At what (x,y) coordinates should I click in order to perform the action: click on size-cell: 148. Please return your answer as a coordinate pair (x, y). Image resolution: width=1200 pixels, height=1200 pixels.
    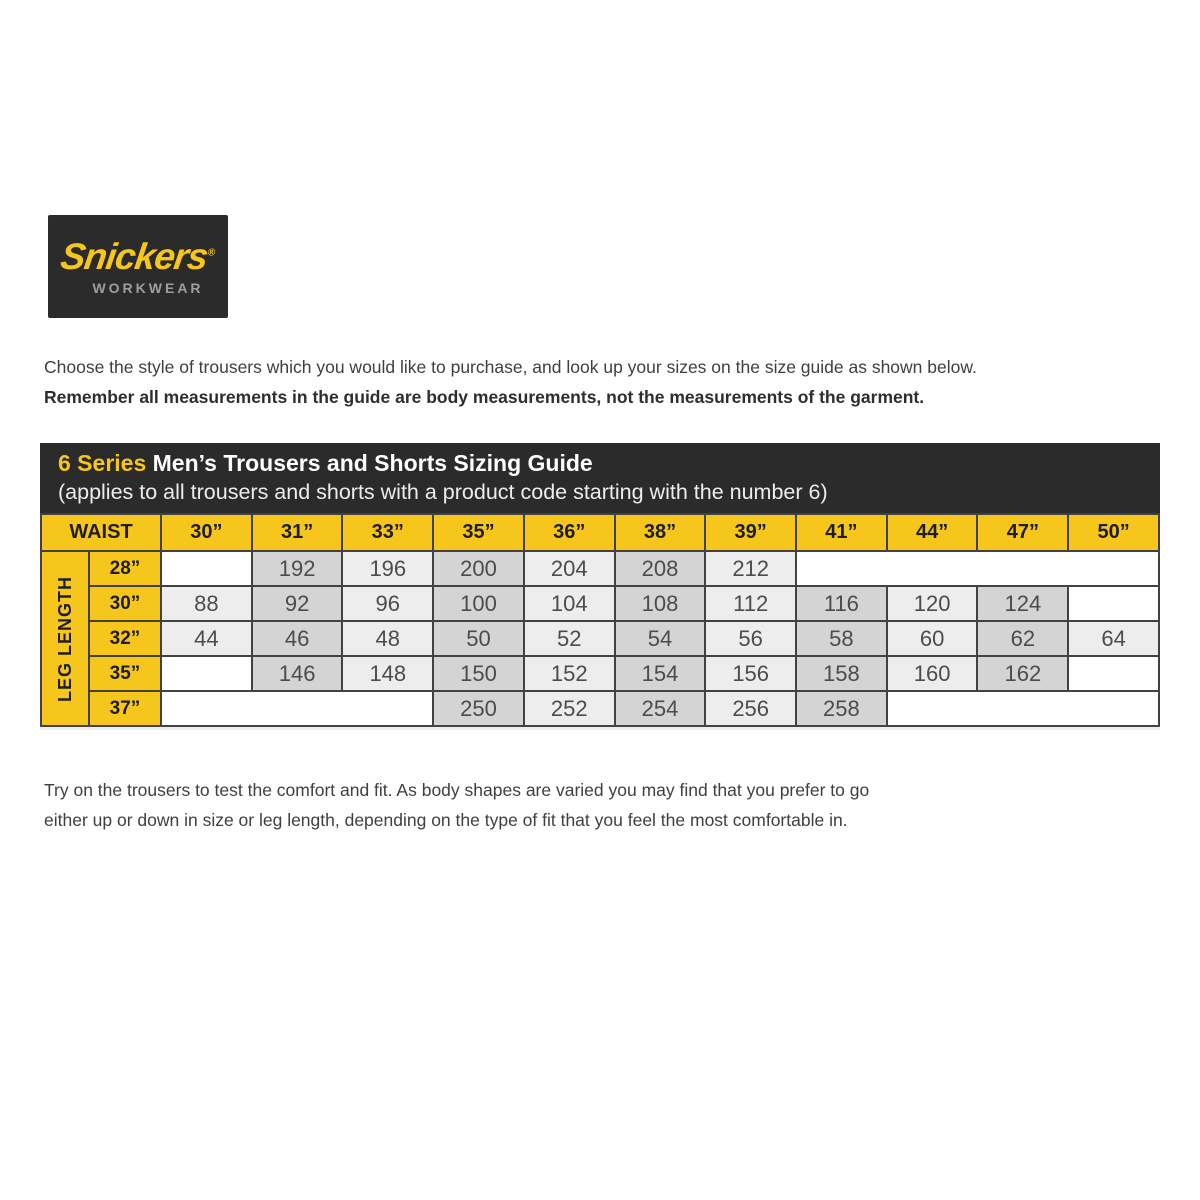
    Looking at the image, I should click on (388, 673).